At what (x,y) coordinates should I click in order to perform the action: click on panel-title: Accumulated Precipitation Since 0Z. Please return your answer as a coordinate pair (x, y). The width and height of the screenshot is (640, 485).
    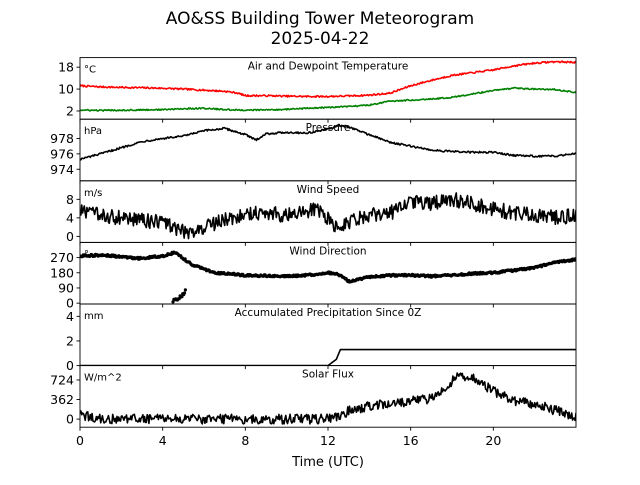
    Looking at the image, I should click on (328, 313).